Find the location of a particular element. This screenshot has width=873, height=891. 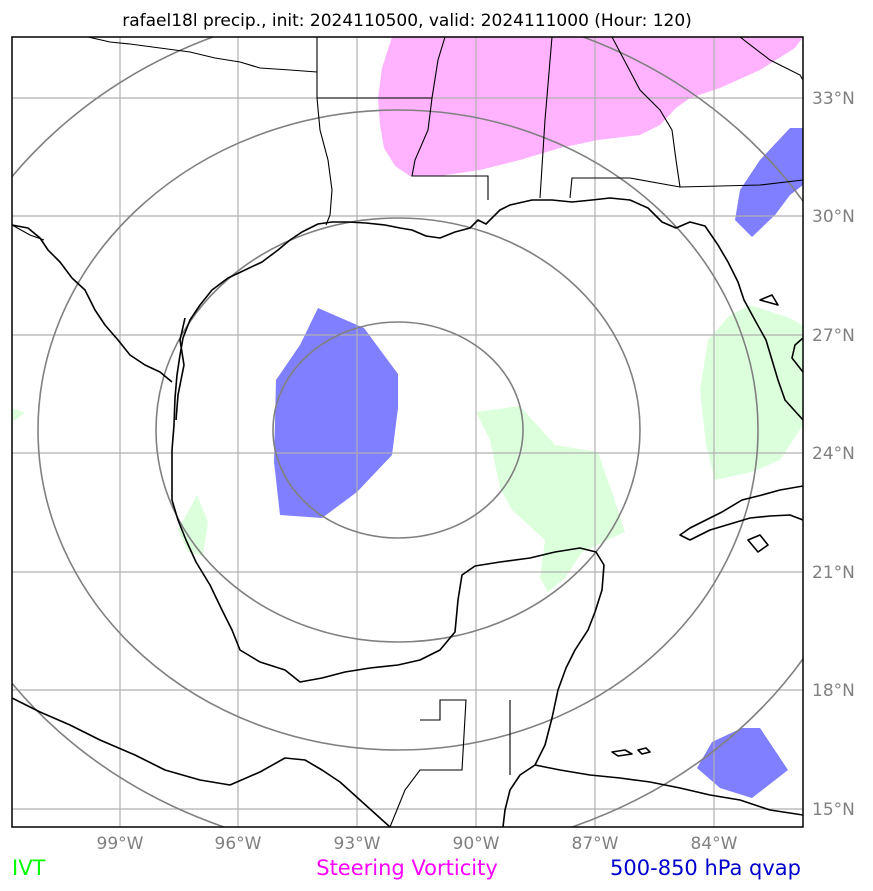

lat-tick-labels: 33°N 30°N 27°N 24°N 21°N 18°N 15°N is located at coordinates (833, 454).